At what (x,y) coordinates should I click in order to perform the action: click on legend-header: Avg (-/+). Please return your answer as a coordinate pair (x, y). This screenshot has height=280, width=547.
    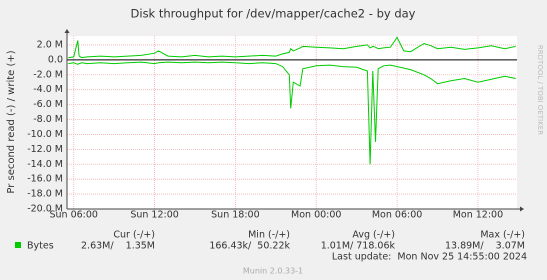
    Looking at the image, I should click on (373, 235).